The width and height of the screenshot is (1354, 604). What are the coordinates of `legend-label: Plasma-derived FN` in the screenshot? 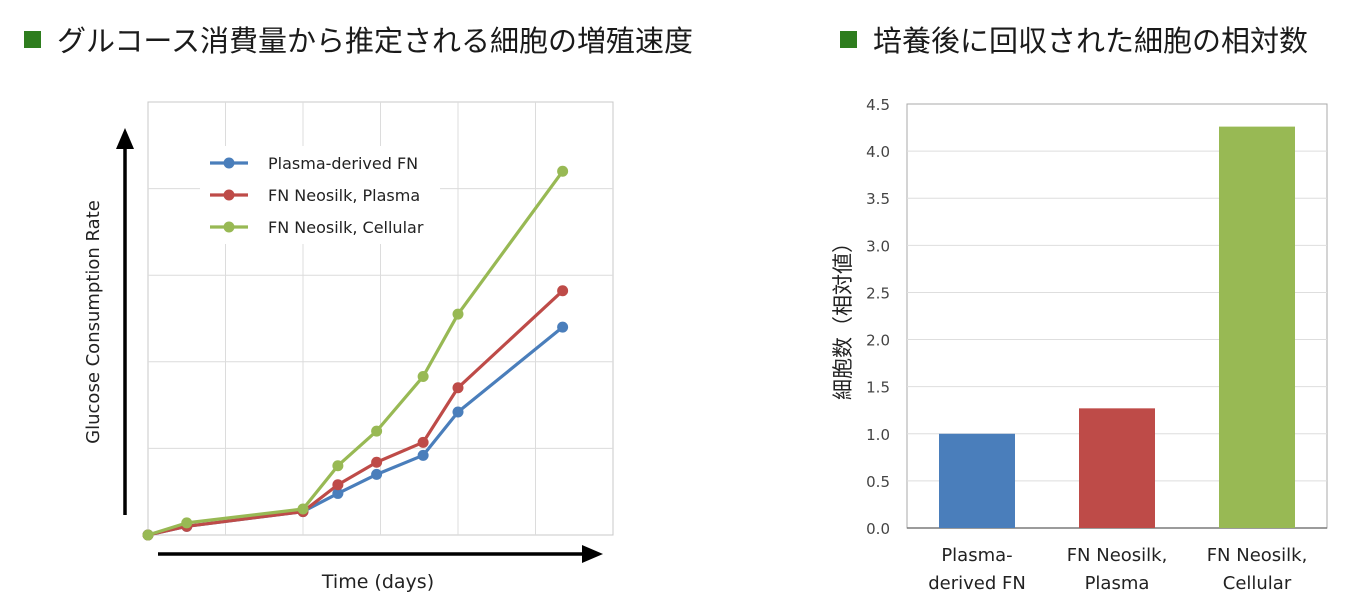 It's located at (343, 163).